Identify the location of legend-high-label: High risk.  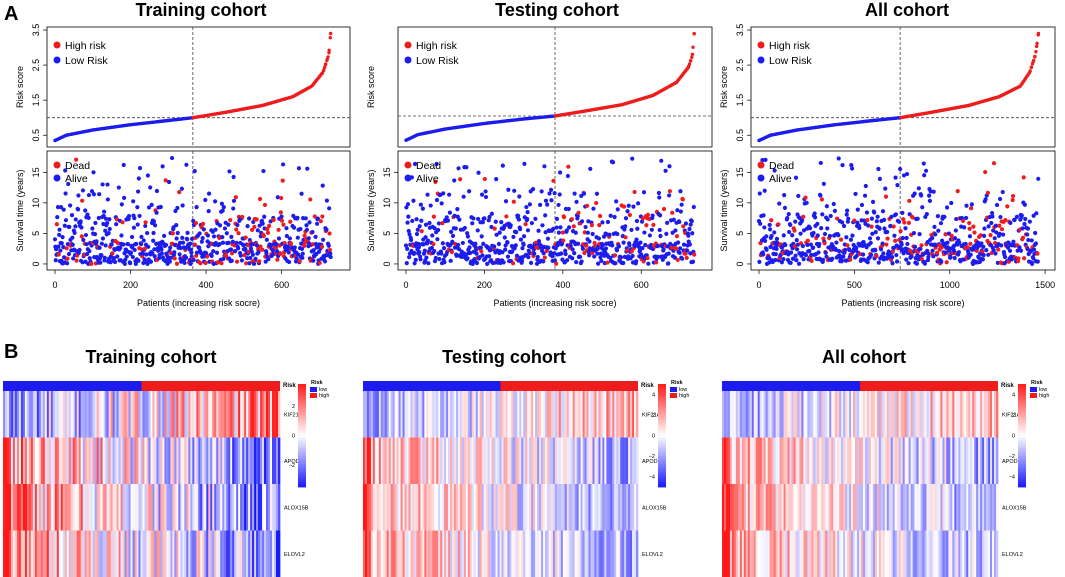
(790, 46).